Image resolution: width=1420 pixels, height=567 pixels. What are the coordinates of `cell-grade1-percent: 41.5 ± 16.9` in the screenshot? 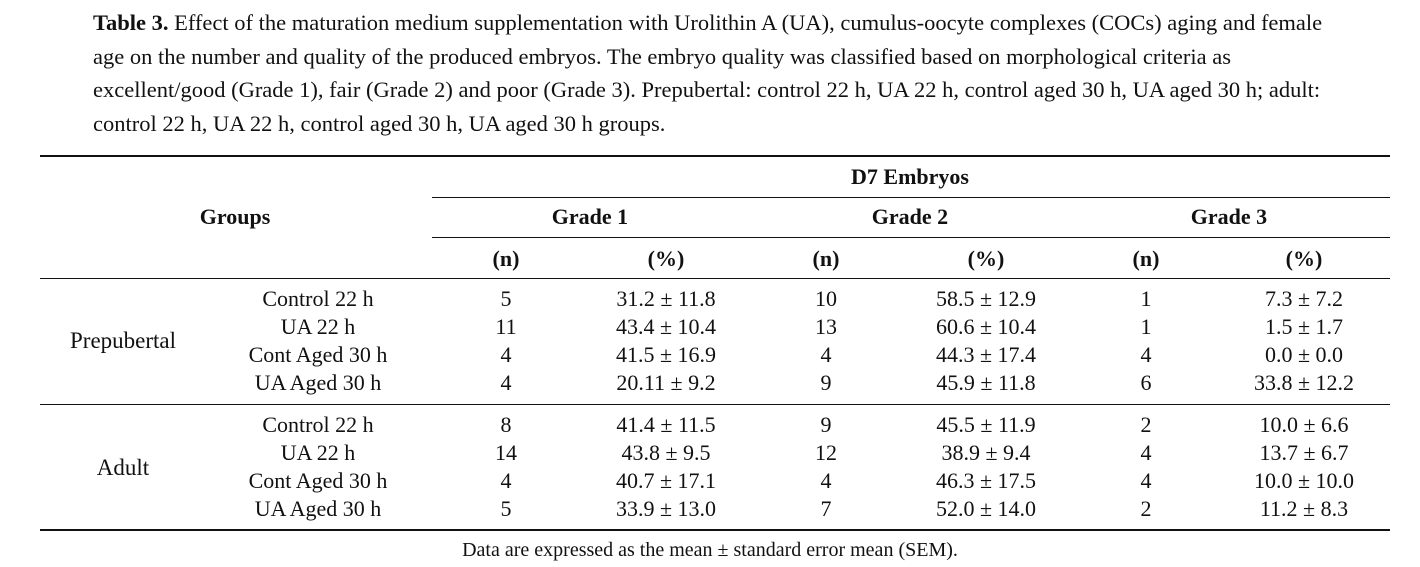 It's located at (666, 354).